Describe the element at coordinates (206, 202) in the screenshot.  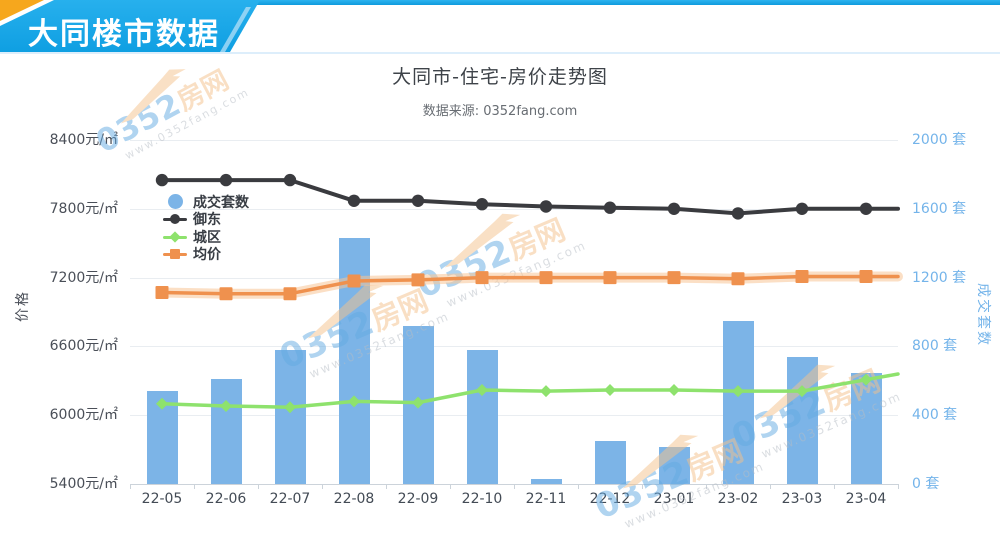
I see `legend-item-transactions: 成交套数` at that location.